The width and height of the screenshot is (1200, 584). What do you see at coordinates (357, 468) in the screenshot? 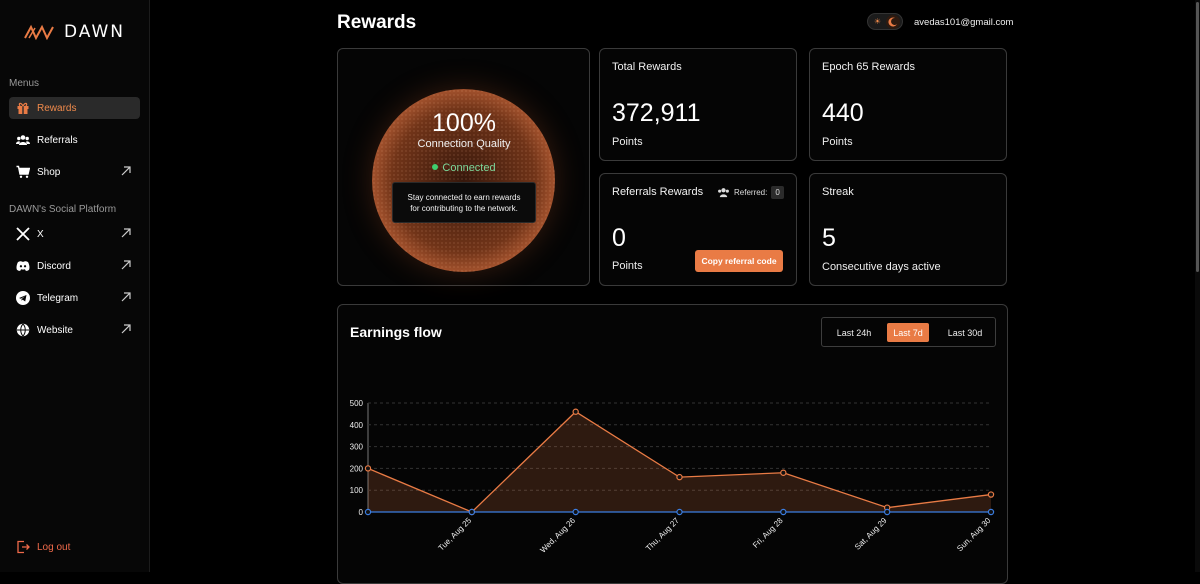
I see `y-tick-label: 200` at bounding box center [357, 468].